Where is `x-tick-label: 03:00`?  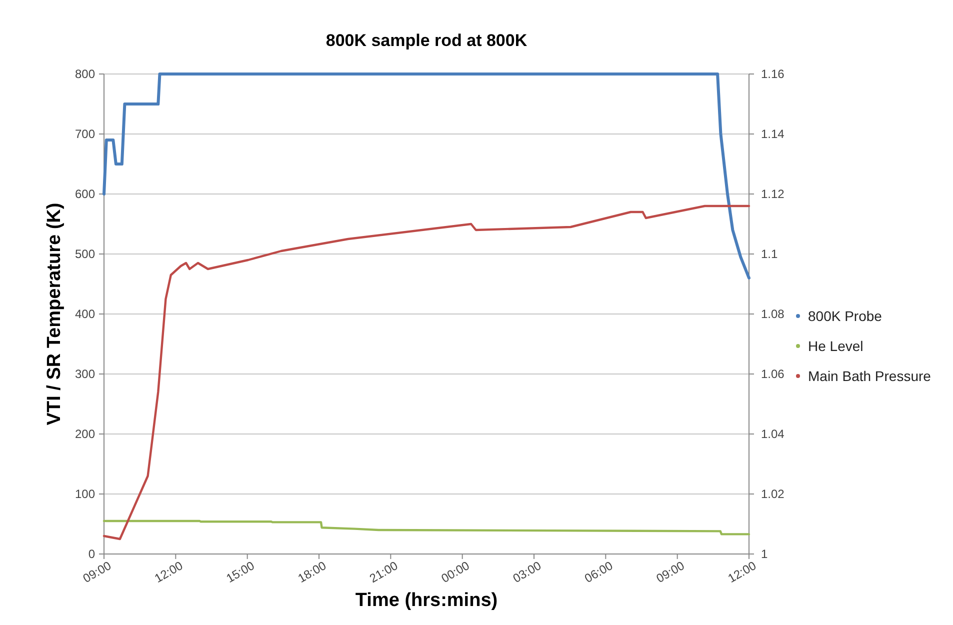 x-tick-label: 03:00 is located at coordinates (527, 572).